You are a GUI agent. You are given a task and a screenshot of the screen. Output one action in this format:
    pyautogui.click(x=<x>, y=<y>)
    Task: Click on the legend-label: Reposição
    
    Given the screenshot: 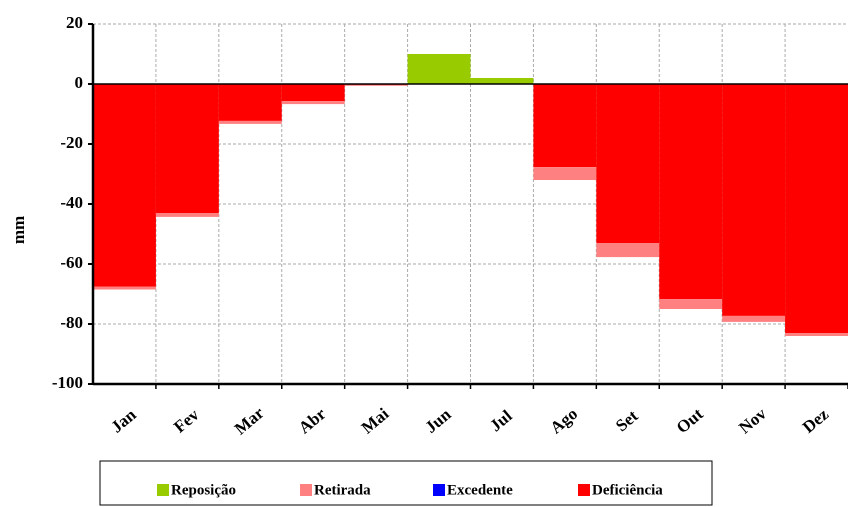 What is the action you would take?
    pyautogui.click(x=203, y=490)
    